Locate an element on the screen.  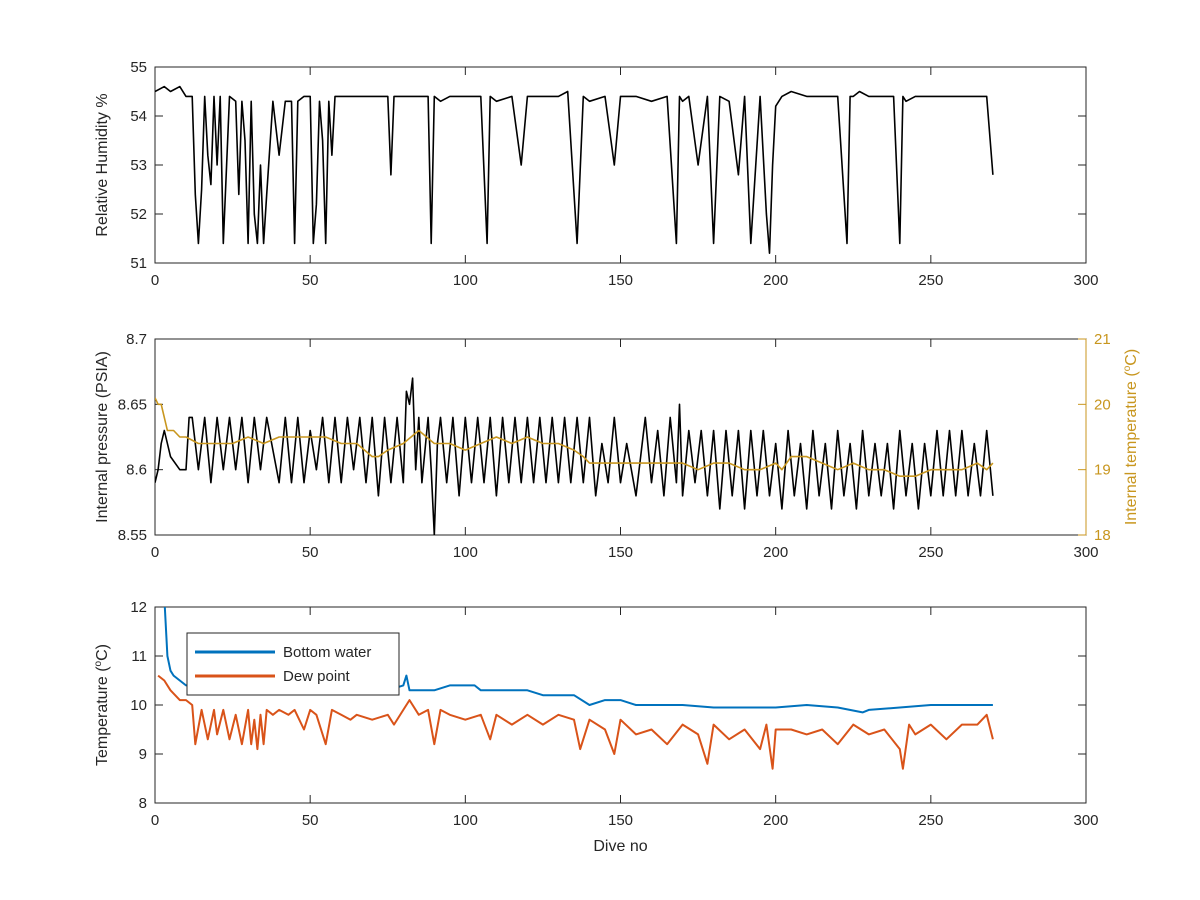
y-tick-label: 8 is located at coordinates (143, 803).